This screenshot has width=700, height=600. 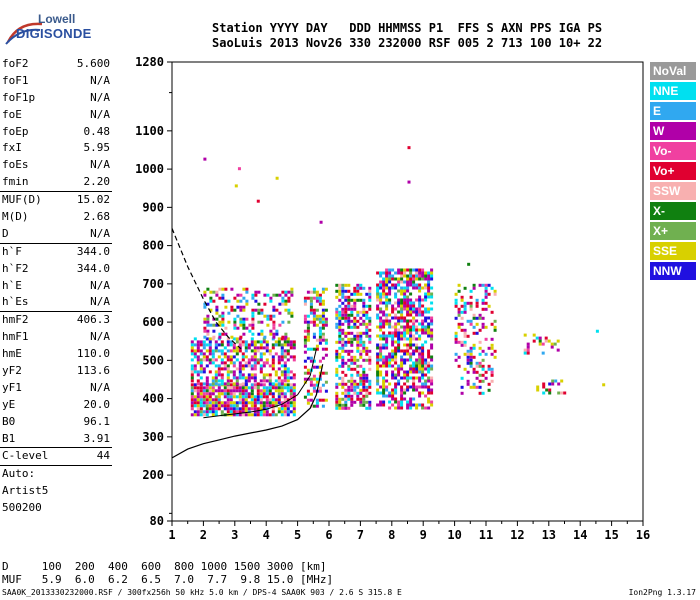 I want to click on param-row: fmin 2.20, so click(x=56, y=183).